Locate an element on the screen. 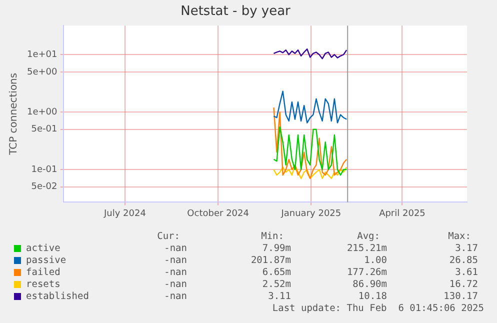 The height and width of the screenshot is (323, 497). text: 3.61 is located at coordinates (466, 272).